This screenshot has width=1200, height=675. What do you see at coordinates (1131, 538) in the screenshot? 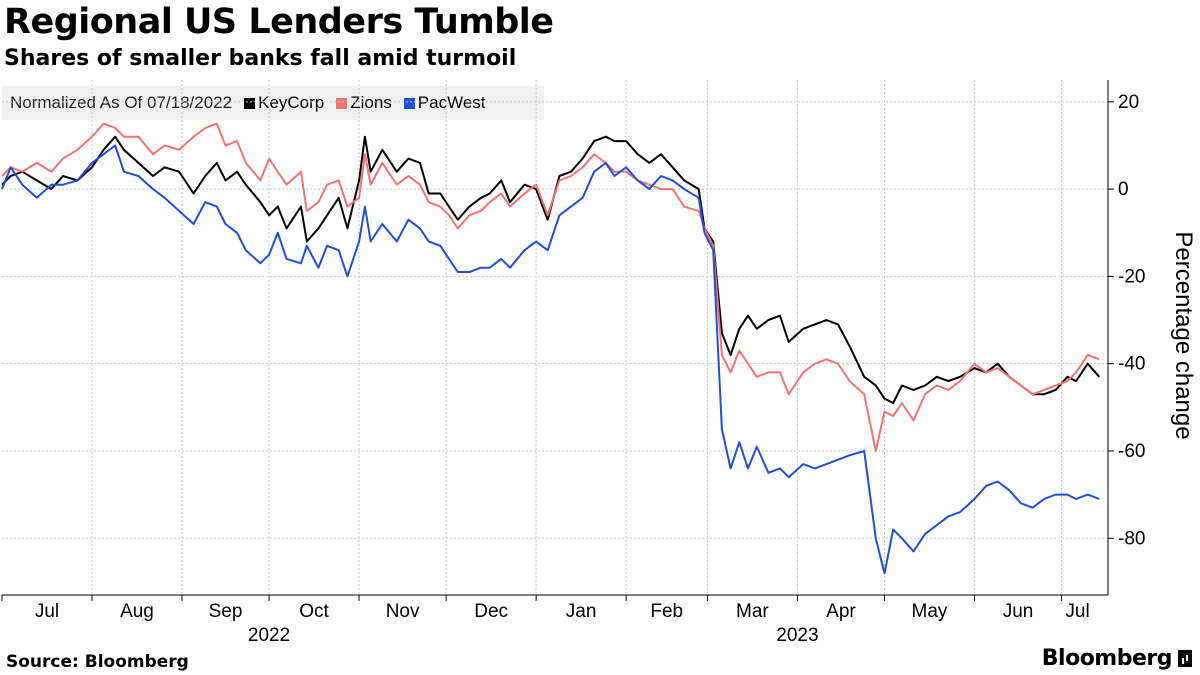
I see `y-tick-label: -80` at bounding box center [1131, 538].